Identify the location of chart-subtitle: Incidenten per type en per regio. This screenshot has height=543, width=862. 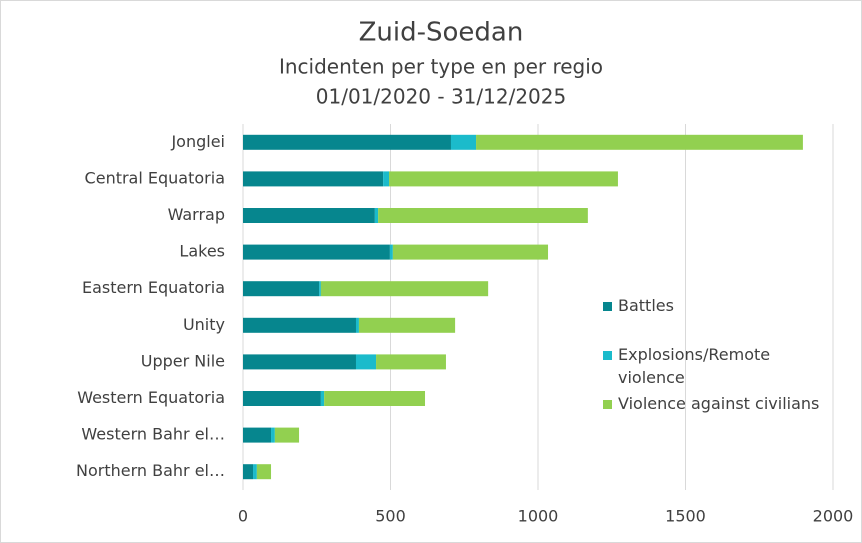
(441, 67).